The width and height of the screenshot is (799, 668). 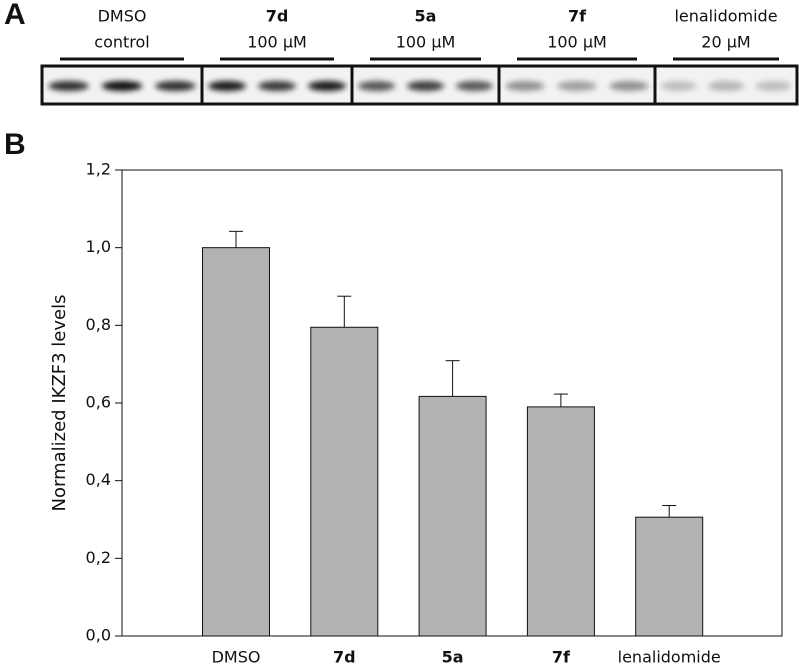 I want to click on western-blot, so click(x=419, y=85).